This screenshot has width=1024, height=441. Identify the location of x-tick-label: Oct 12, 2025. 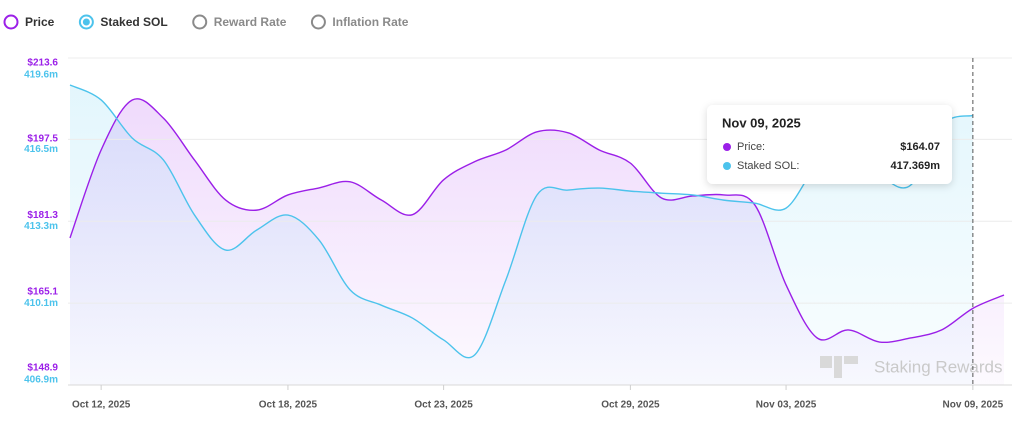
(101, 405).